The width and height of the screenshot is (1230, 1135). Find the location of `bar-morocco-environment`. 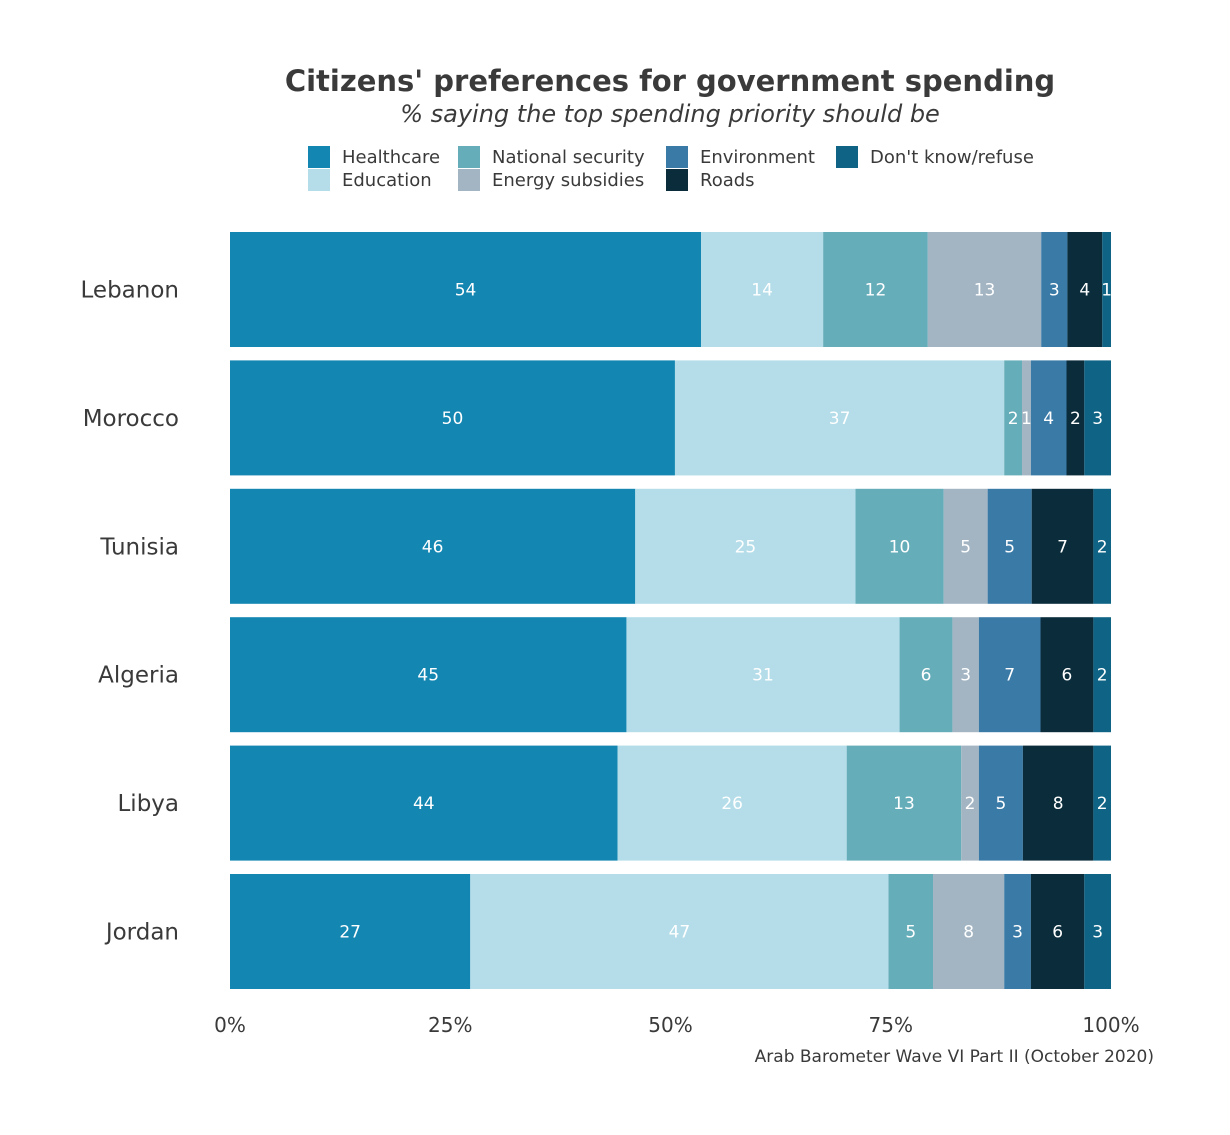

bar-morocco-environment is located at coordinates (1048, 418).